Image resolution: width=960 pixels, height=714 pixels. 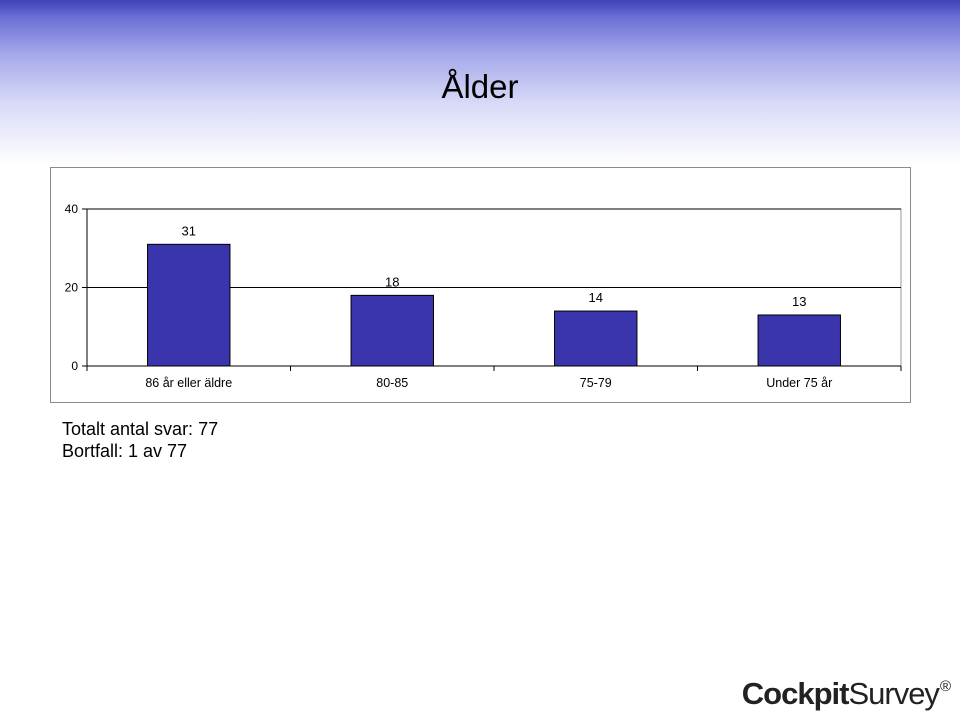 What do you see at coordinates (480, 86) in the screenshot?
I see `page-title: Ålder` at bounding box center [480, 86].